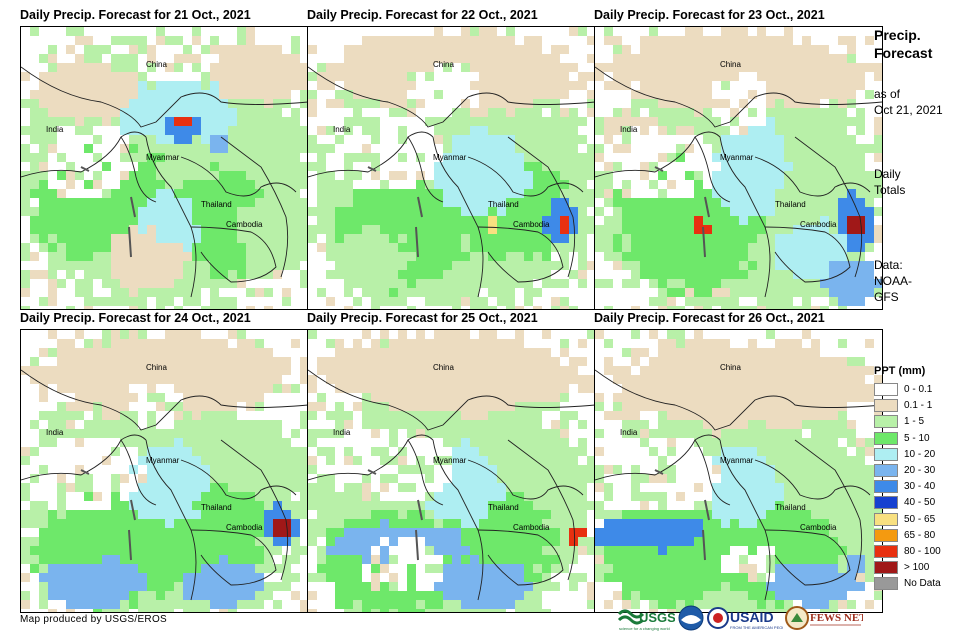 The width and height of the screenshot is (967, 639). Describe the element at coordinates (730, 64) in the screenshot. I see `map-label-china: China` at that location.